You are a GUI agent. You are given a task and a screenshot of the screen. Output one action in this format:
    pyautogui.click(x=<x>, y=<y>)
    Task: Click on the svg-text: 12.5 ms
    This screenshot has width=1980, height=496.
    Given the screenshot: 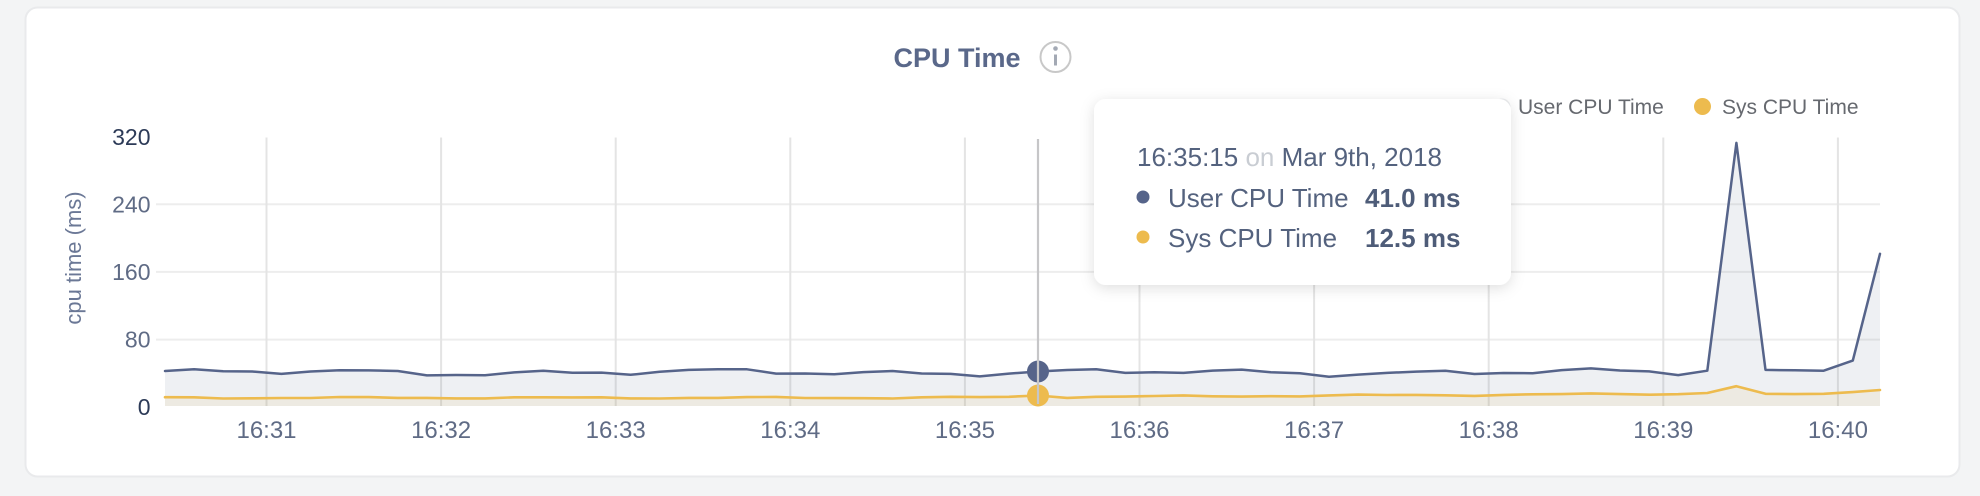 What is the action you would take?
    pyautogui.click(x=1412, y=238)
    